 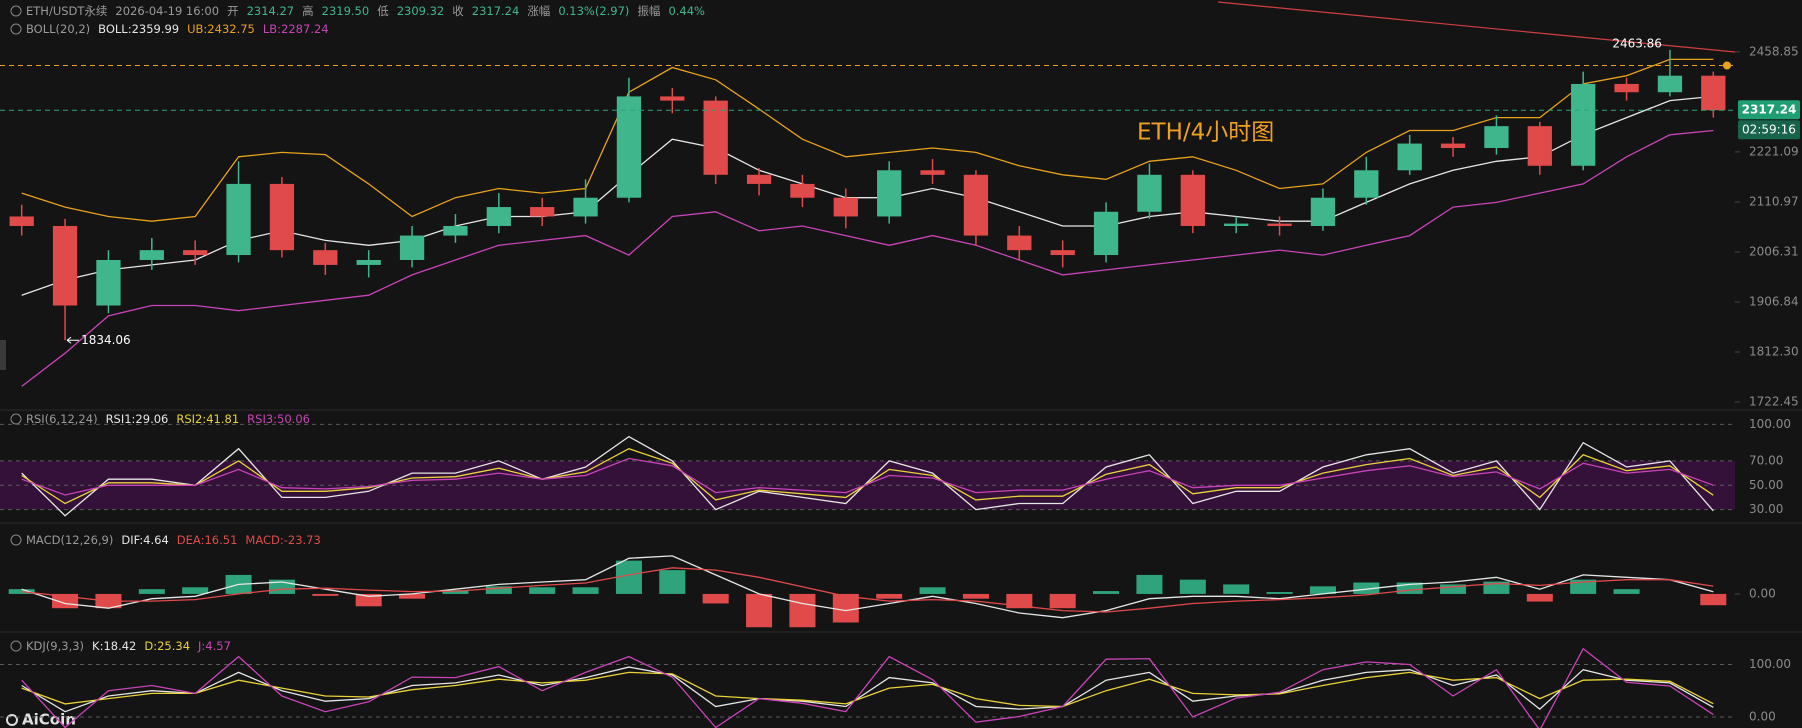 I want to click on field-value: 2314.27, so click(x=270, y=11).